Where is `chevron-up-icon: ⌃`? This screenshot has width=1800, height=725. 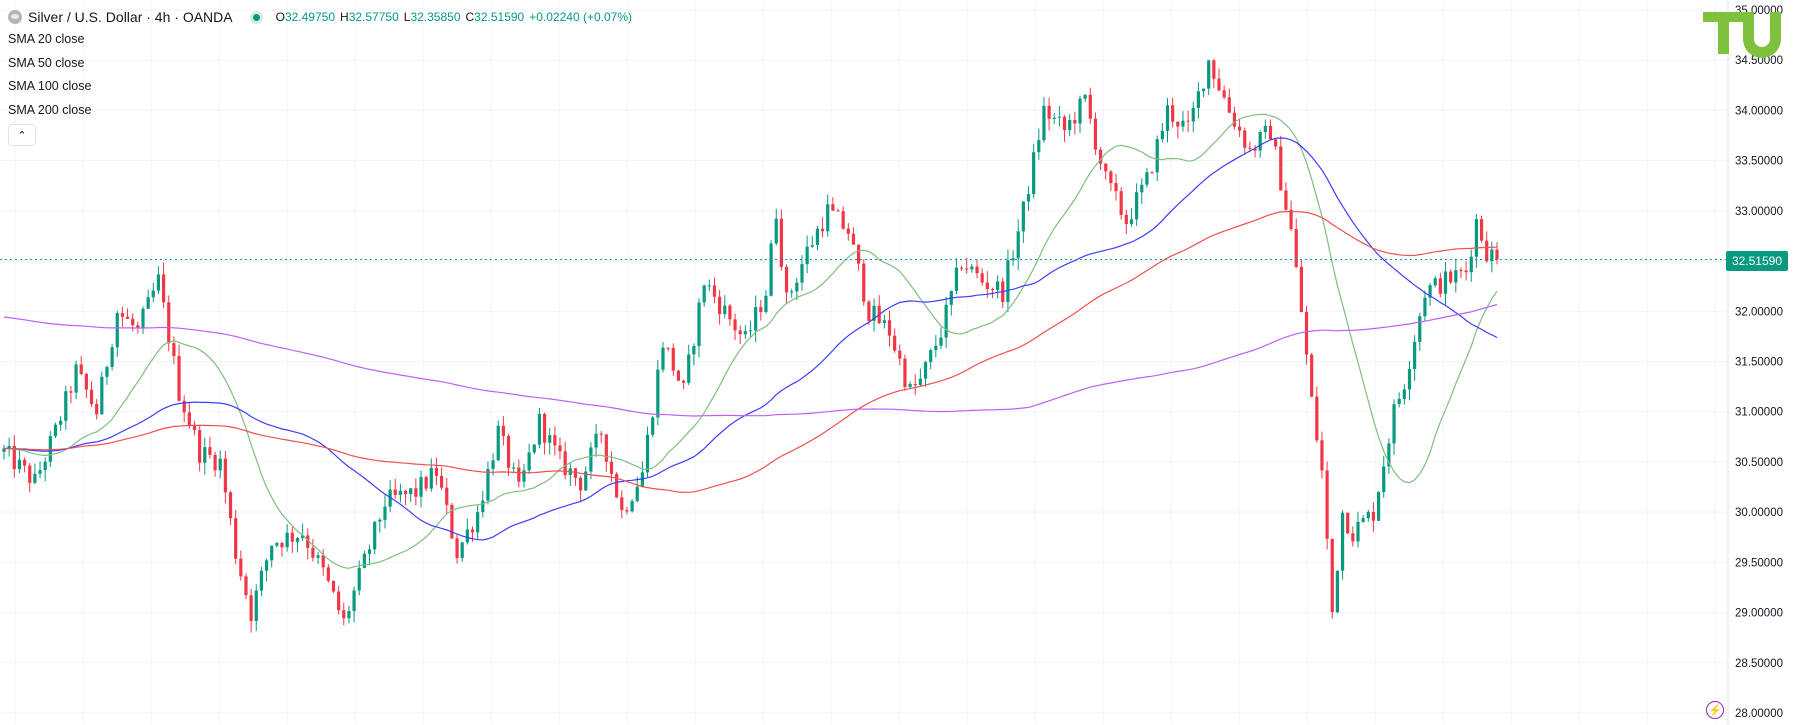 chevron-up-icon: ⌃ is located at coordinates (22, 135).